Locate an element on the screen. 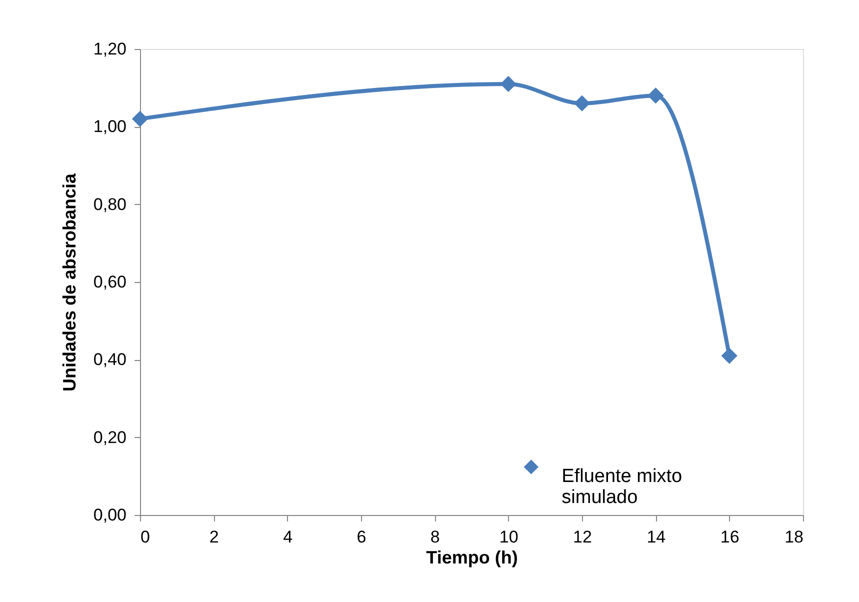 Image resolution: width=859 pixels, height=602 pixels. x-tick-label: 16 is located at coordinates (730, 537).